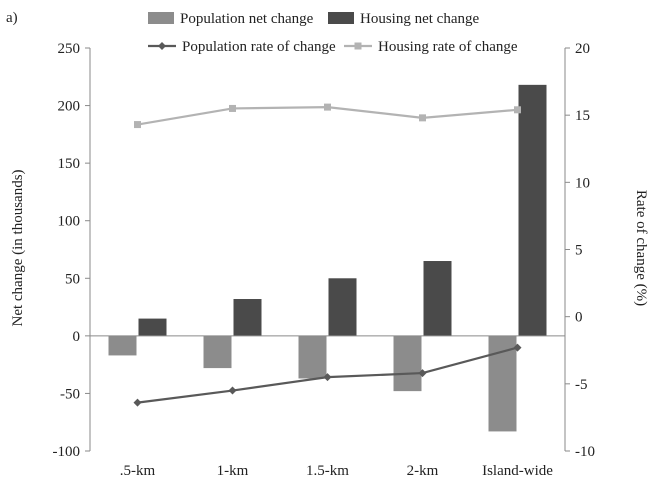 Image resolution: width=651 pixels, height=480 pixels. Describe the element at coordinates (579, 318) in the screenshot. I see `y2-tick-label-4: 0` at that location.